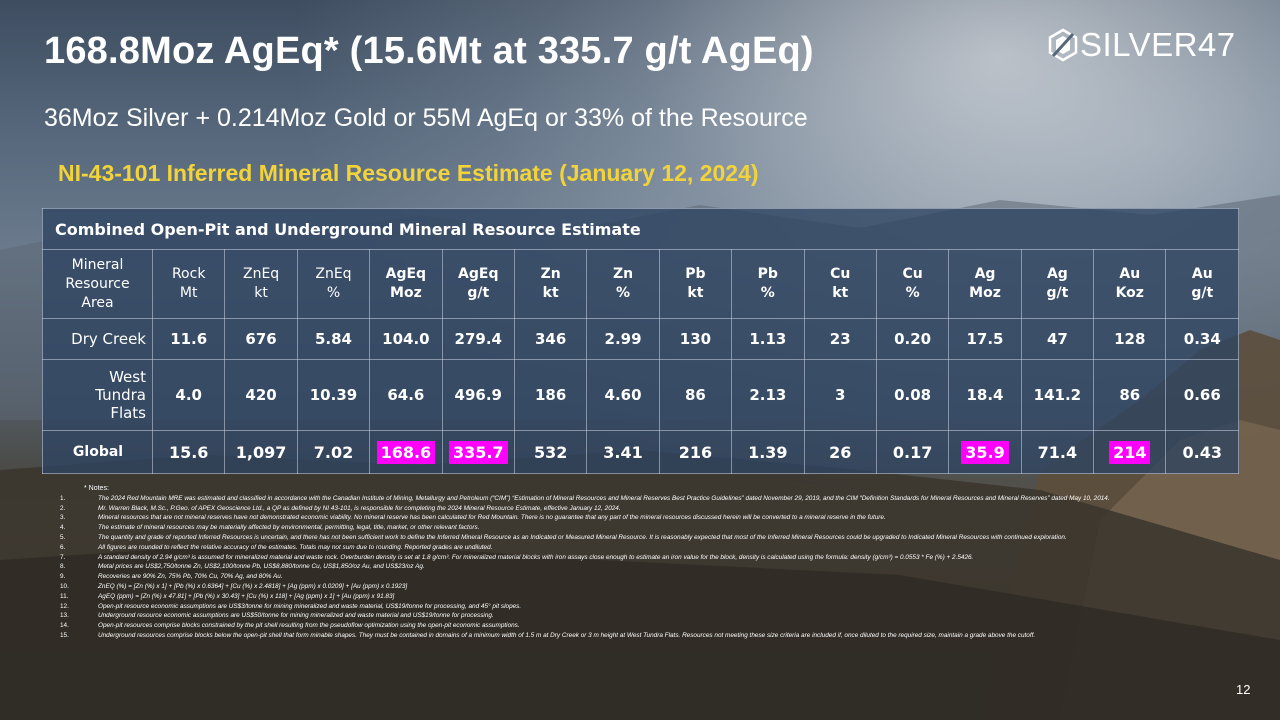  Describe the element at coordinates (406, 395) in the screenshot. I see `table-cell: 64.6` at that location.